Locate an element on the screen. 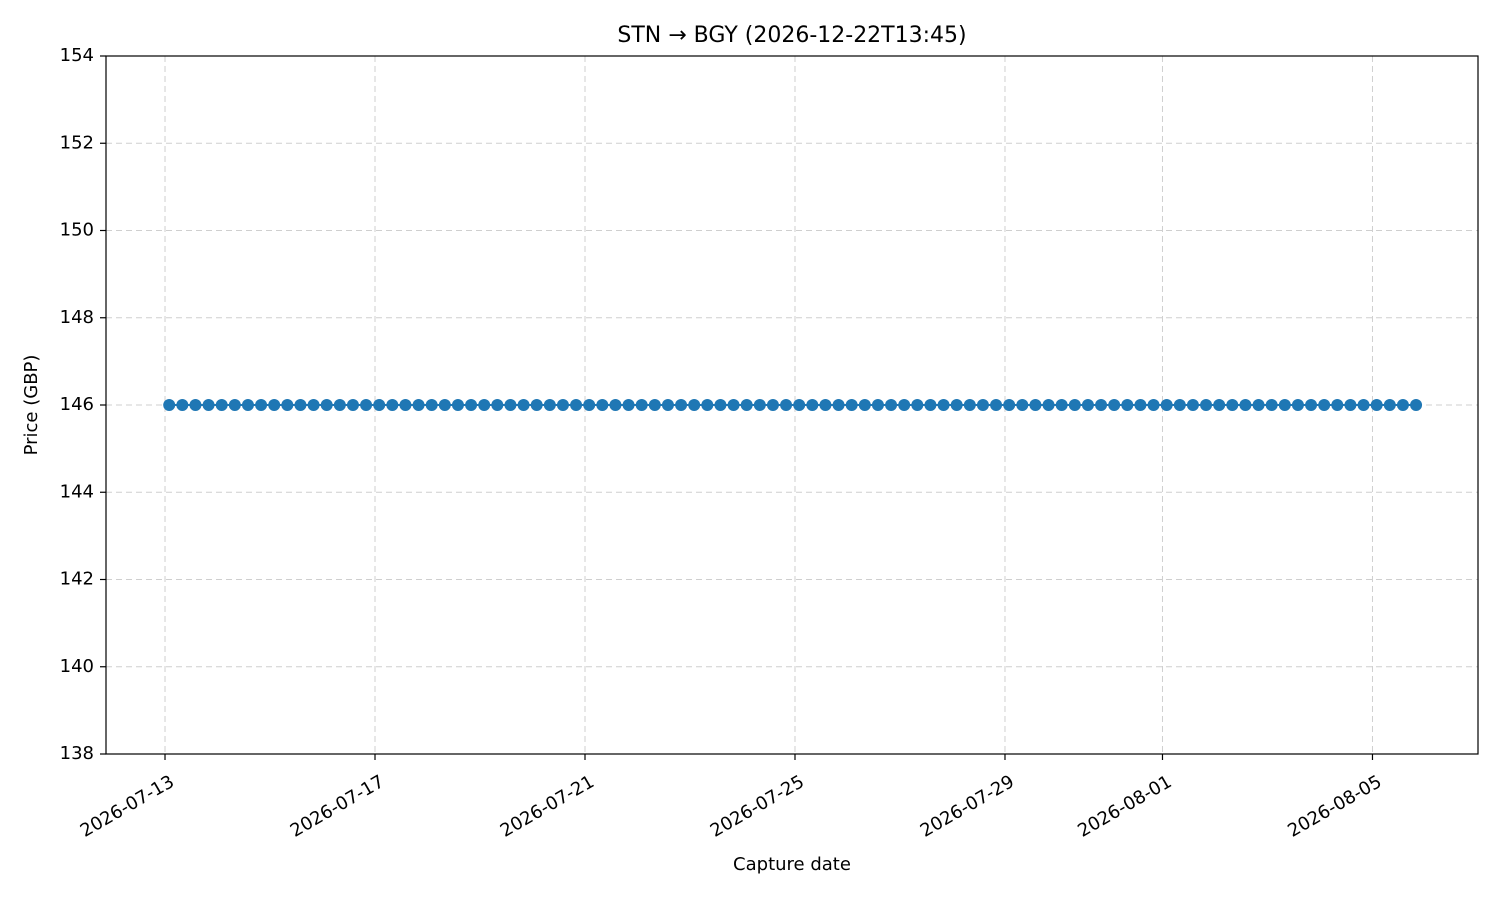  x-tick-label: 2026-07-29 is located at coordinates (967, 806).